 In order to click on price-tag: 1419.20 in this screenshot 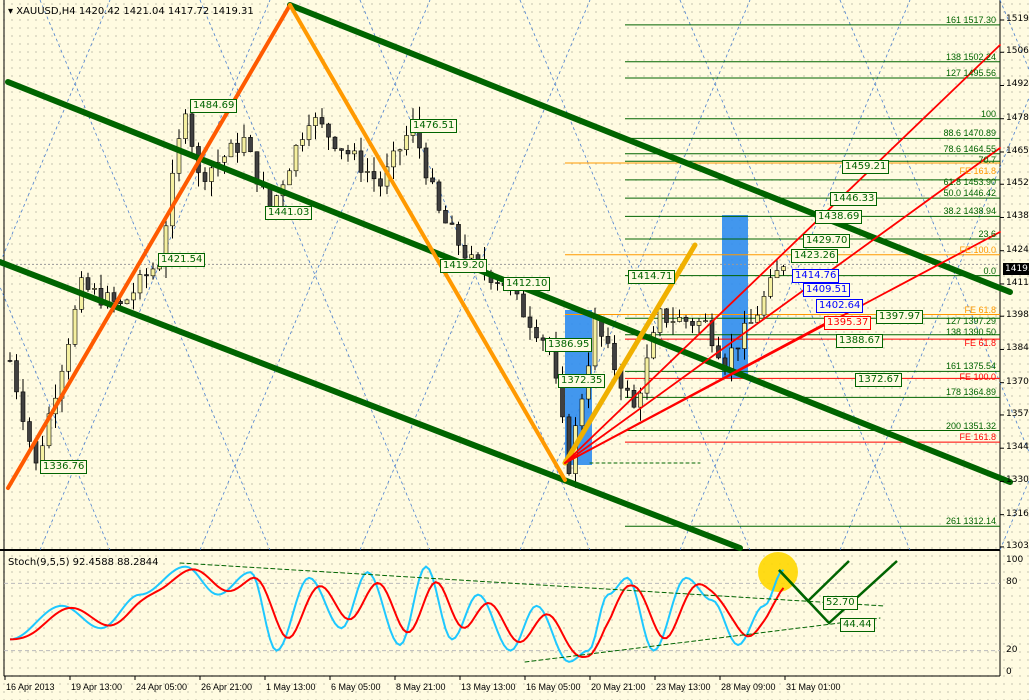, I will do `click(464, 266)`.